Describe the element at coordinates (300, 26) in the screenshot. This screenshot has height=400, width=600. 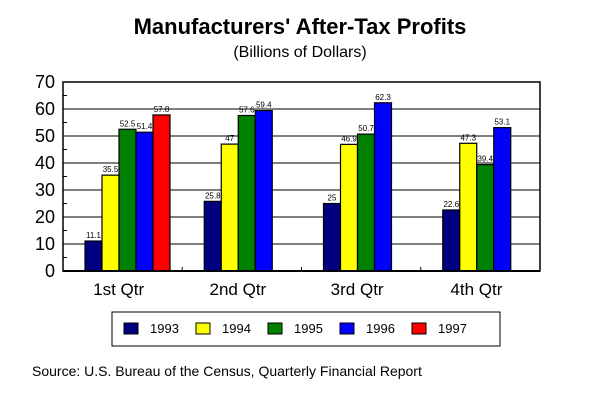
I see `chart-title: Manufacturers' After-Tax Profits` at that location.